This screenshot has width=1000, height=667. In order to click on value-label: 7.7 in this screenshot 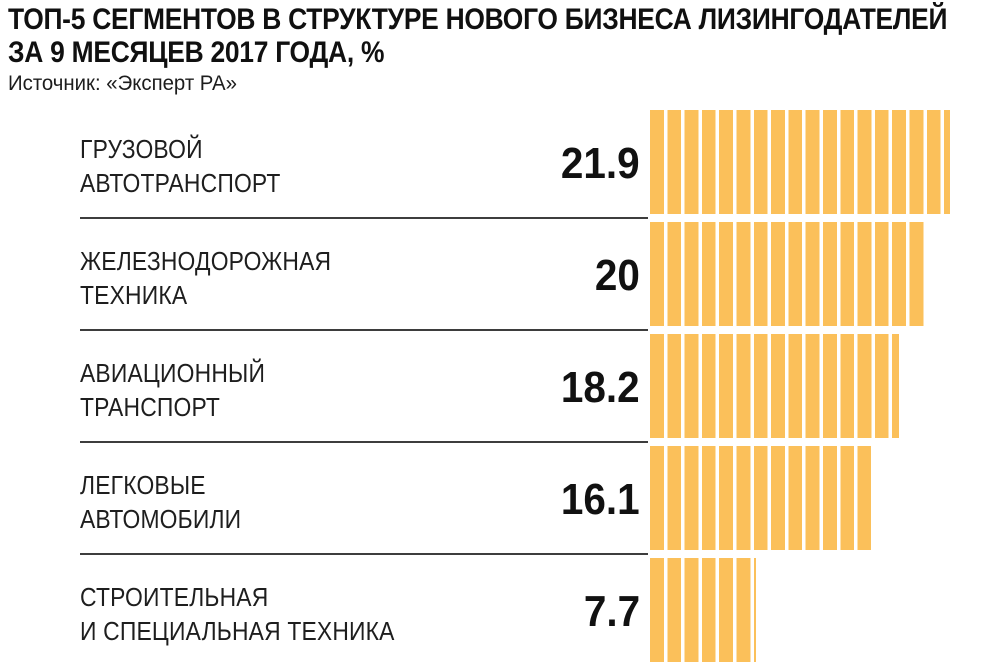, I will do `click(611, 611)`.